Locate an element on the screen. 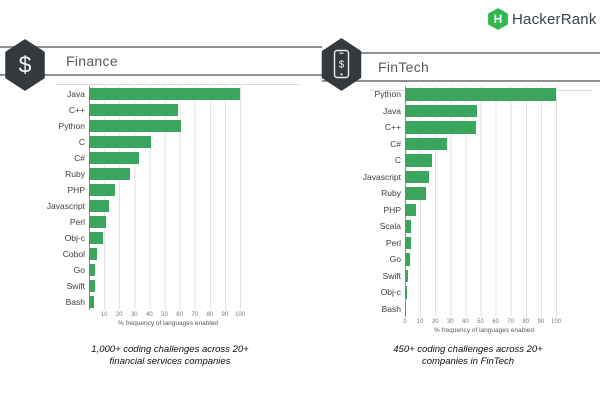 Image resolution: width=600 pixels, height=407 pixels. finance-caption-line2: financial services companies is located at coordinates (170, 361).